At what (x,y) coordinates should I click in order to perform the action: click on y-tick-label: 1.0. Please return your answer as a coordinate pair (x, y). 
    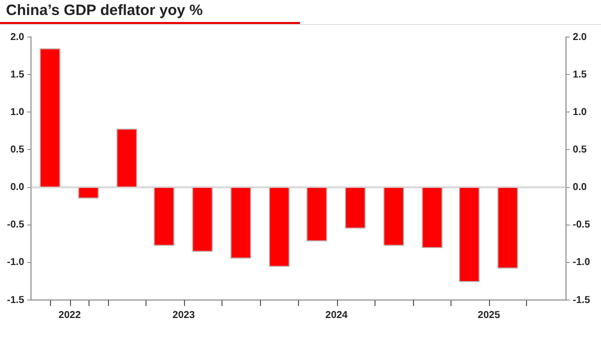
    Looking at the image, I should click on (17, 112).